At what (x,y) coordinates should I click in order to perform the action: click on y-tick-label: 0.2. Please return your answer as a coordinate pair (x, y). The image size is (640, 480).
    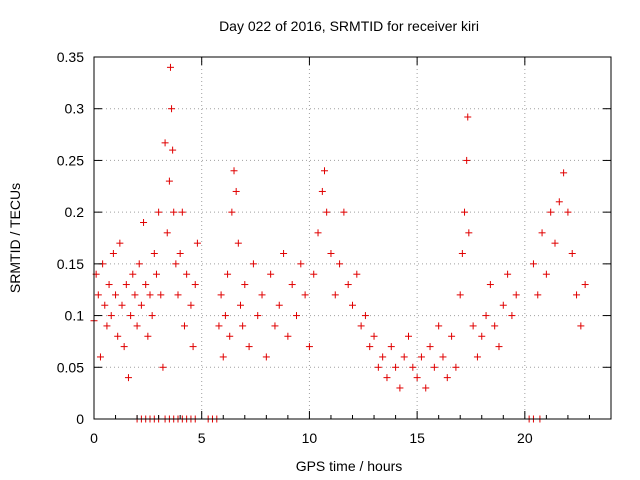
    Looking at the image, I should click on (75, 212).